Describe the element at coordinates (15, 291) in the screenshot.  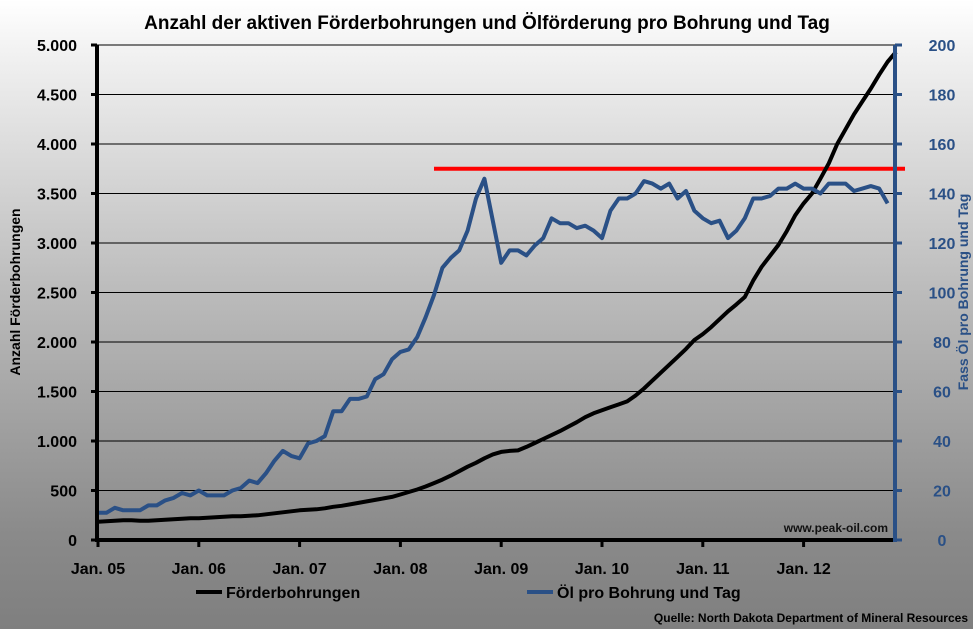
I see `y-axis-label: Anzahl Förderbohrungen` at that location.